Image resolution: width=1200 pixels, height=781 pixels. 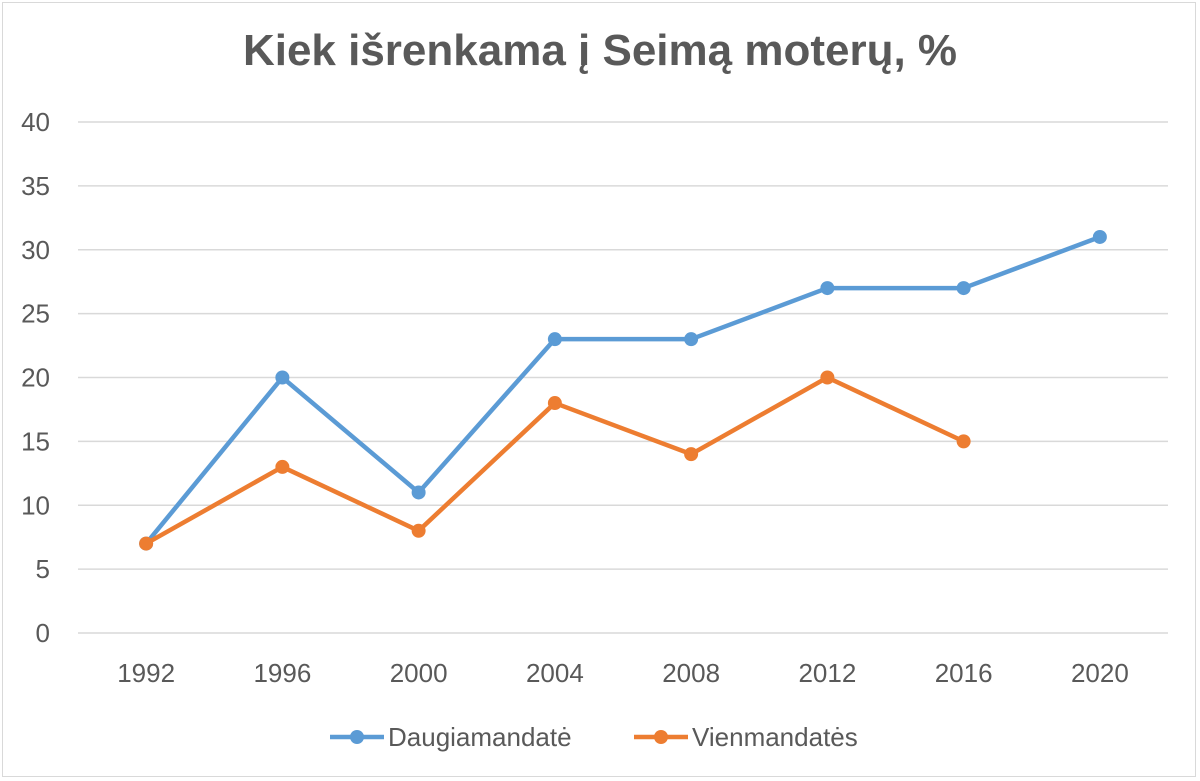 I want to click on y-tick-label: 20, so click(x=35, y=378).